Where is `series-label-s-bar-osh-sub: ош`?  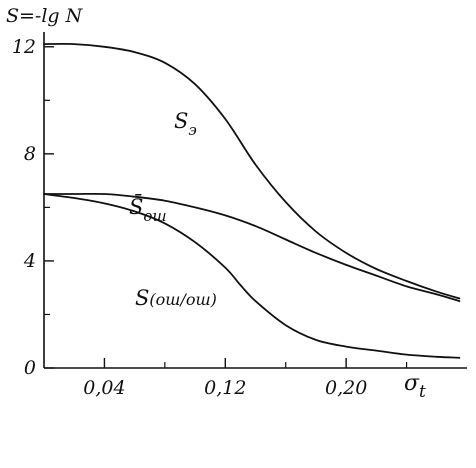 series-label-s-bar-osh-sub: ош is located at coordinates (154, 216).